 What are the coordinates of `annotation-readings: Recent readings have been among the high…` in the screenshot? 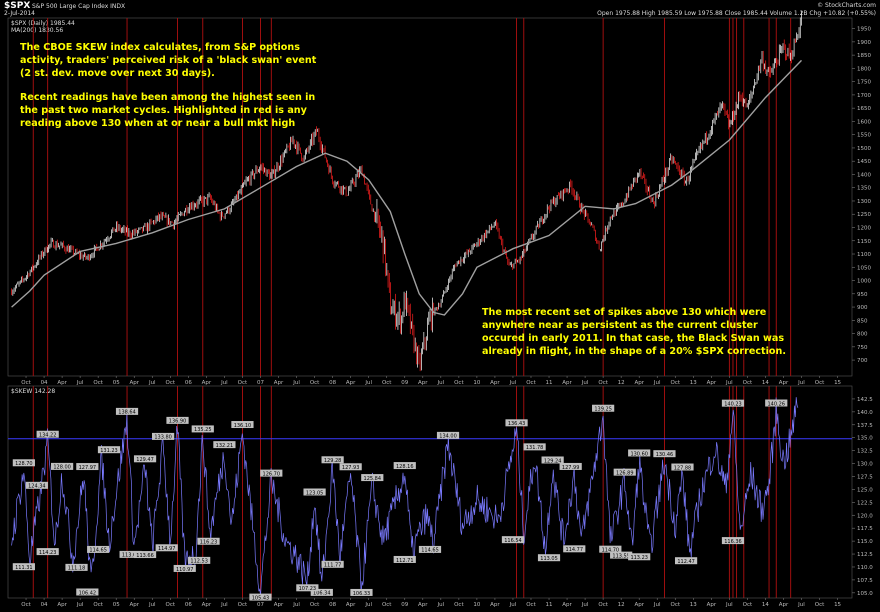 It's located at (167, 110).